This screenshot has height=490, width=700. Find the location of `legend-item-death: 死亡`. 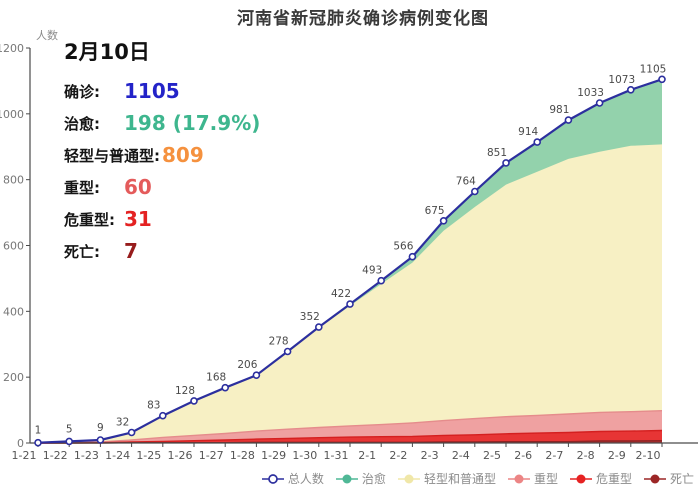

legend-item-death: 死亡 is located at coordinates (668, 478).